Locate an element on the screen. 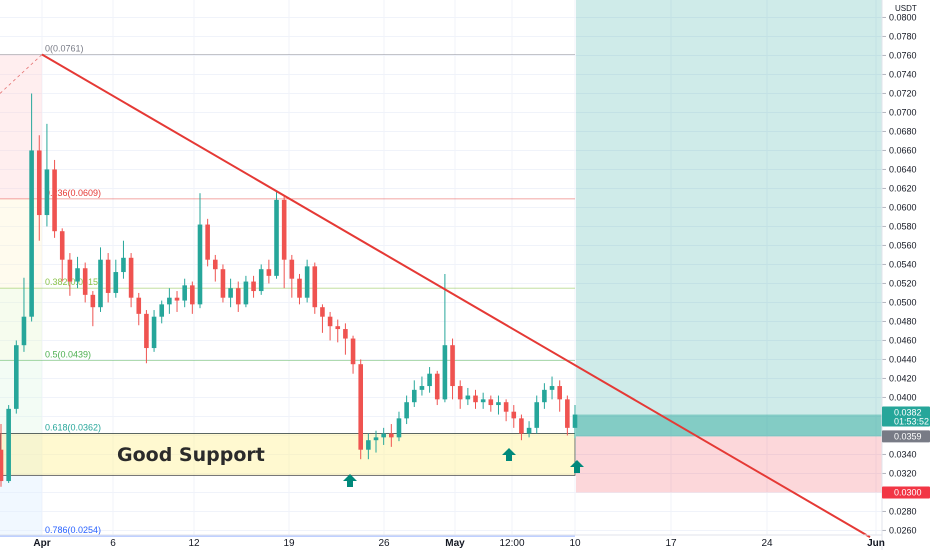 This screenshot has height=550, width=932. current-profit-zone is located at coordinates (729, 425).